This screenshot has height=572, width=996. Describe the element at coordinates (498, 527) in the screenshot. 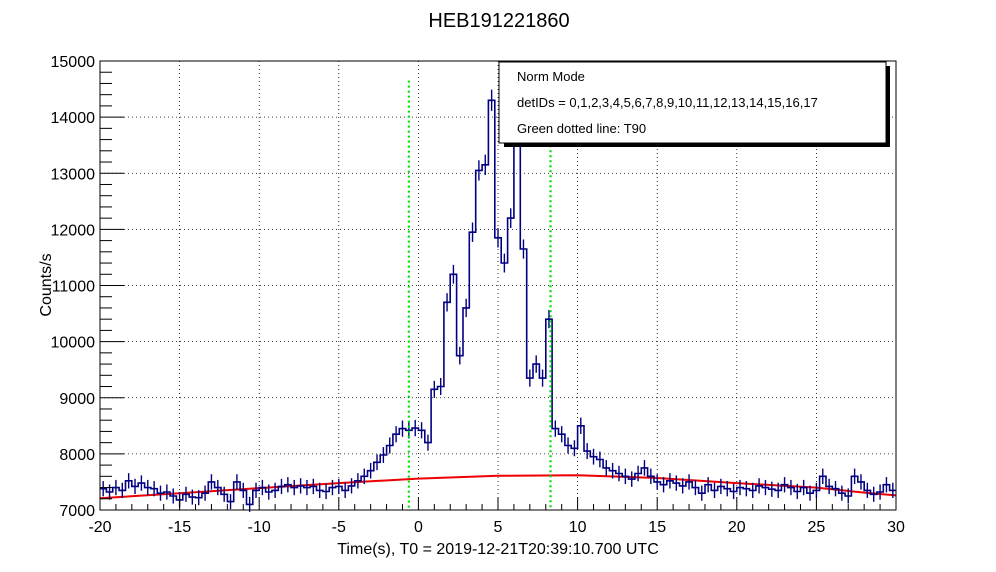

I see `x-tick-label: 5` at that location.